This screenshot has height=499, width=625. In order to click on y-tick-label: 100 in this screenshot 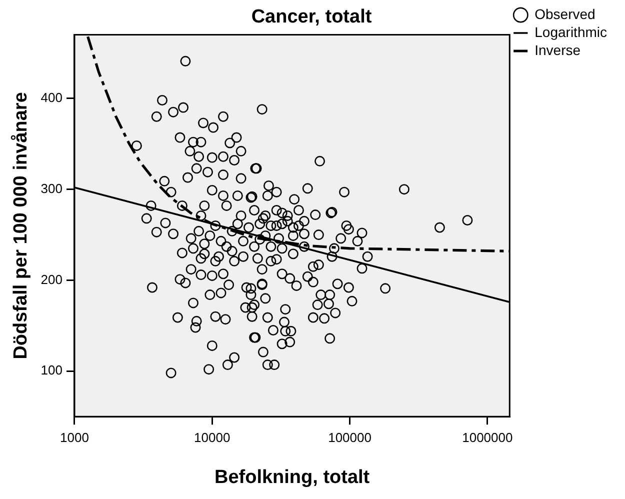, I will do `click(51, 370)`.